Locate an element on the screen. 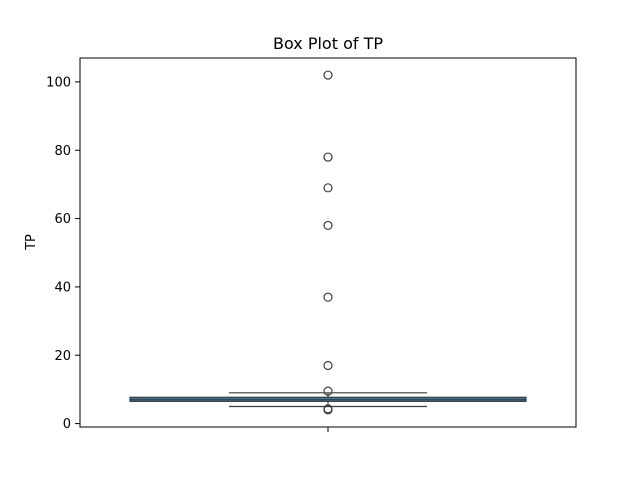  y-tick-label: 20 is located at coordinates (62, 356).